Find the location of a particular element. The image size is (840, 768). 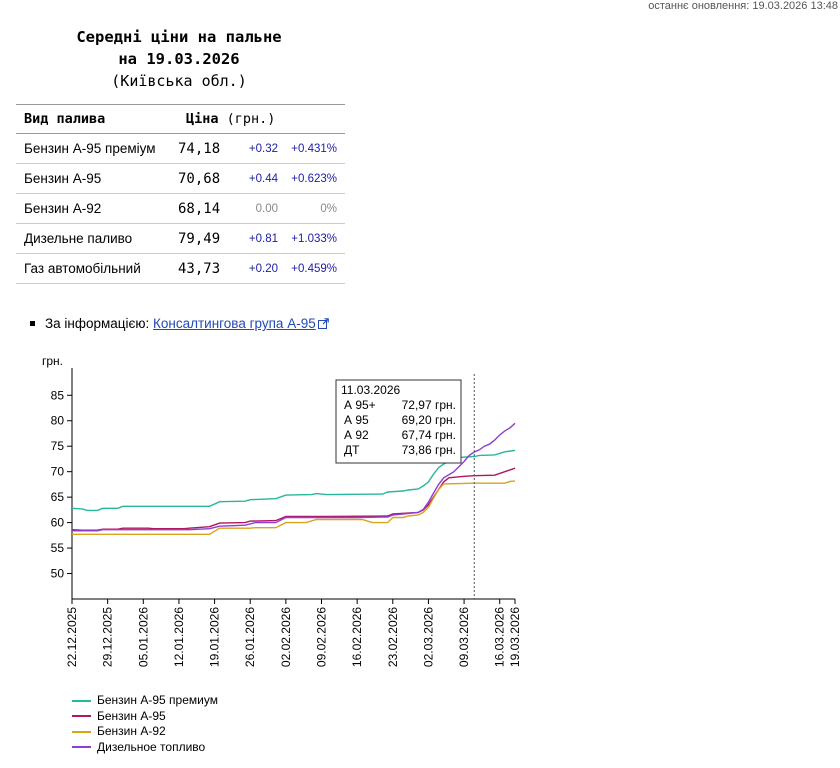

bullet-icon is located at coordinates (32, 323).